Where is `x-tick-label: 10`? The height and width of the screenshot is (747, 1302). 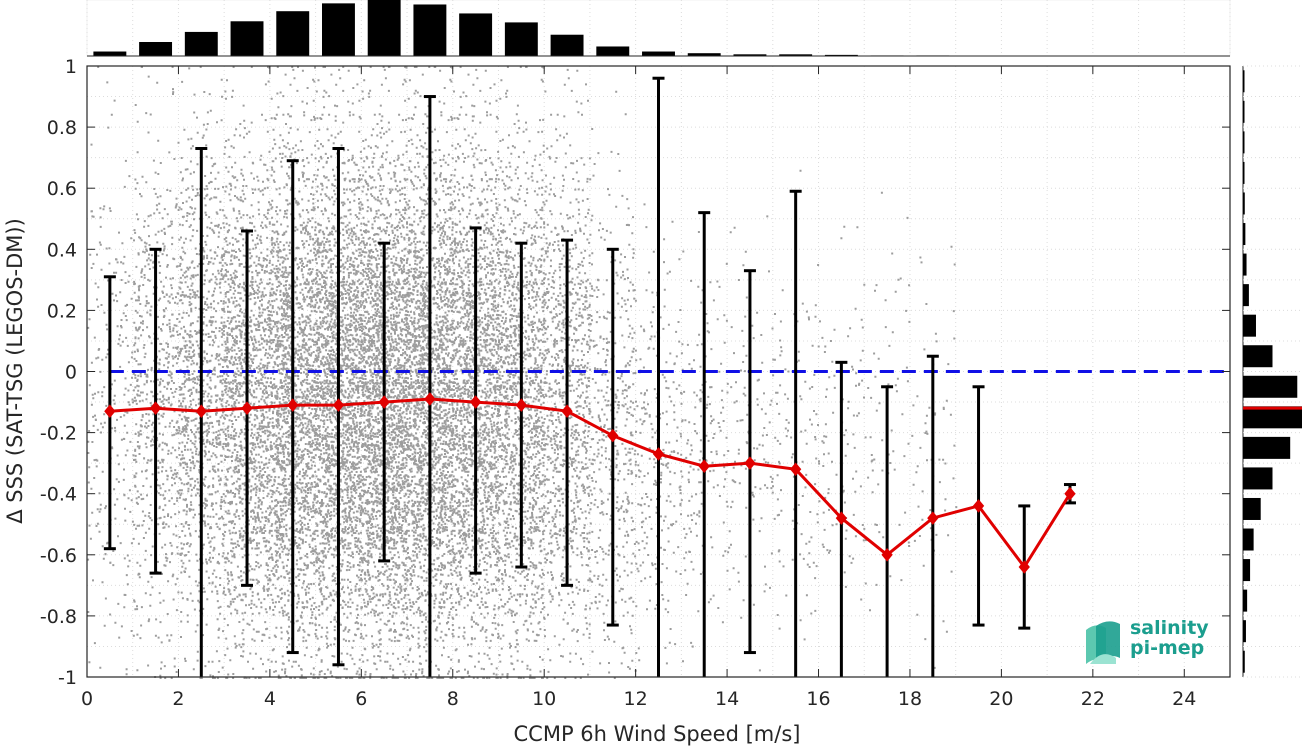
x-tick-label: 10 is located at coordinates (544, 699).